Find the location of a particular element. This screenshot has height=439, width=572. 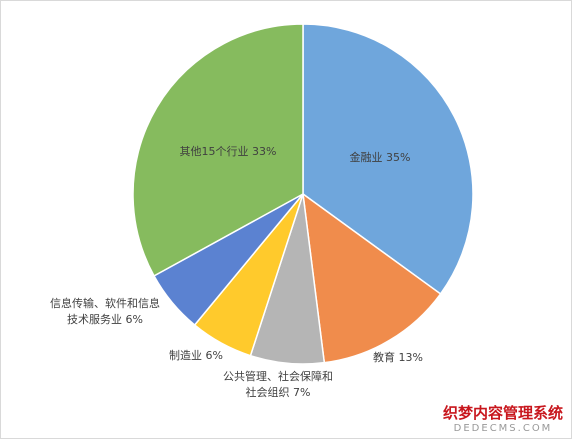

watermark-subtitle: DEDECMS.COM is located at coordinates (503, 428).